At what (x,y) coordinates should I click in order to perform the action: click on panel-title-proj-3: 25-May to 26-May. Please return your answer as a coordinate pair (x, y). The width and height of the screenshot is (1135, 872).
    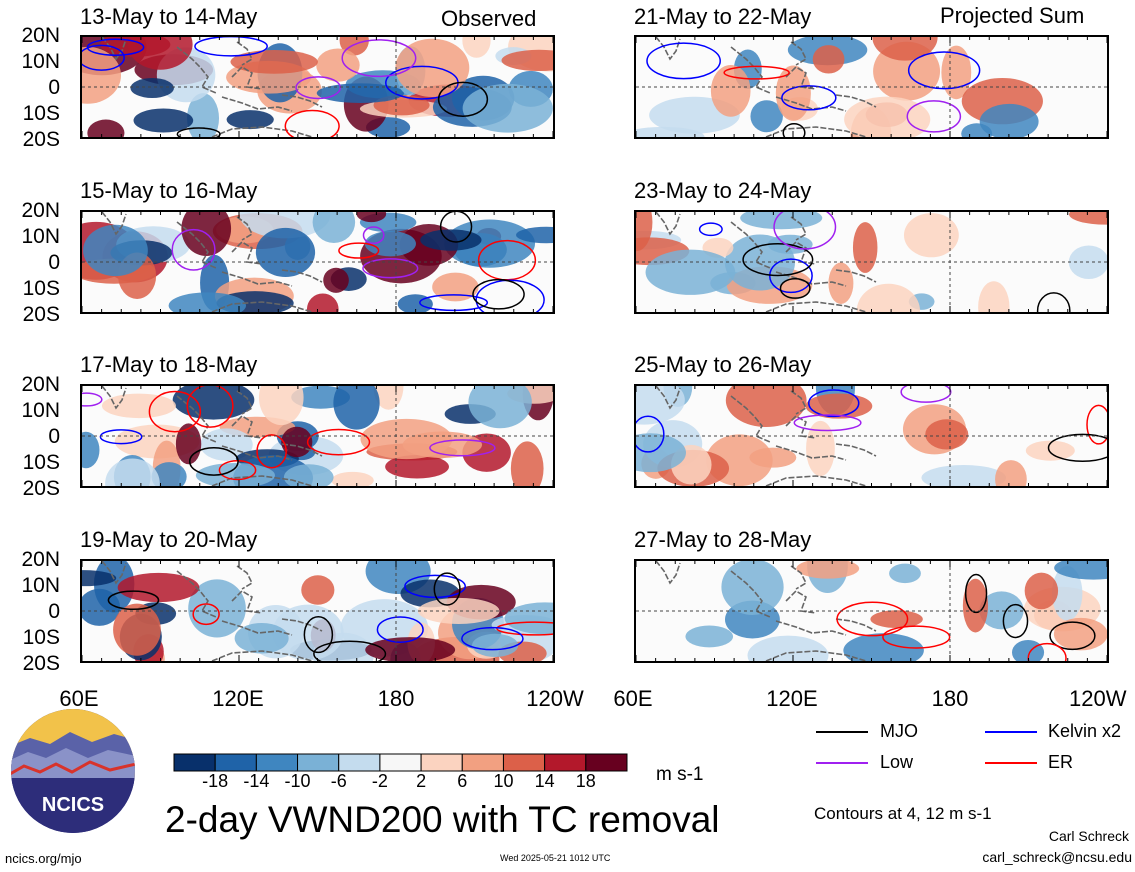
    Looking at the image, I should click on (723, 364).